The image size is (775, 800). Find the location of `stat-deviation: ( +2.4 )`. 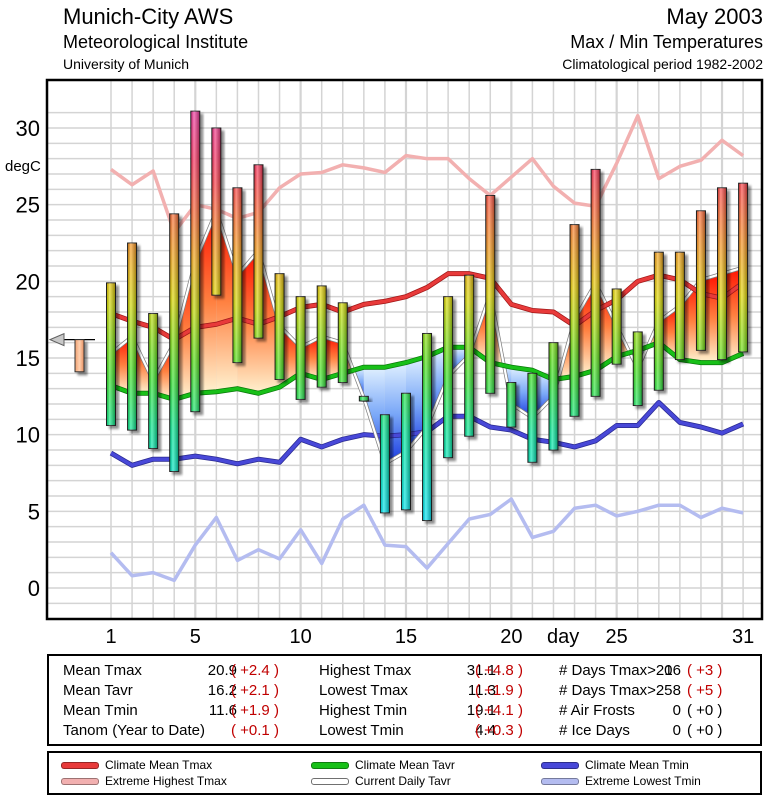

stat-deviation: ( +2.4 ) is located at coordinates (255, 670).